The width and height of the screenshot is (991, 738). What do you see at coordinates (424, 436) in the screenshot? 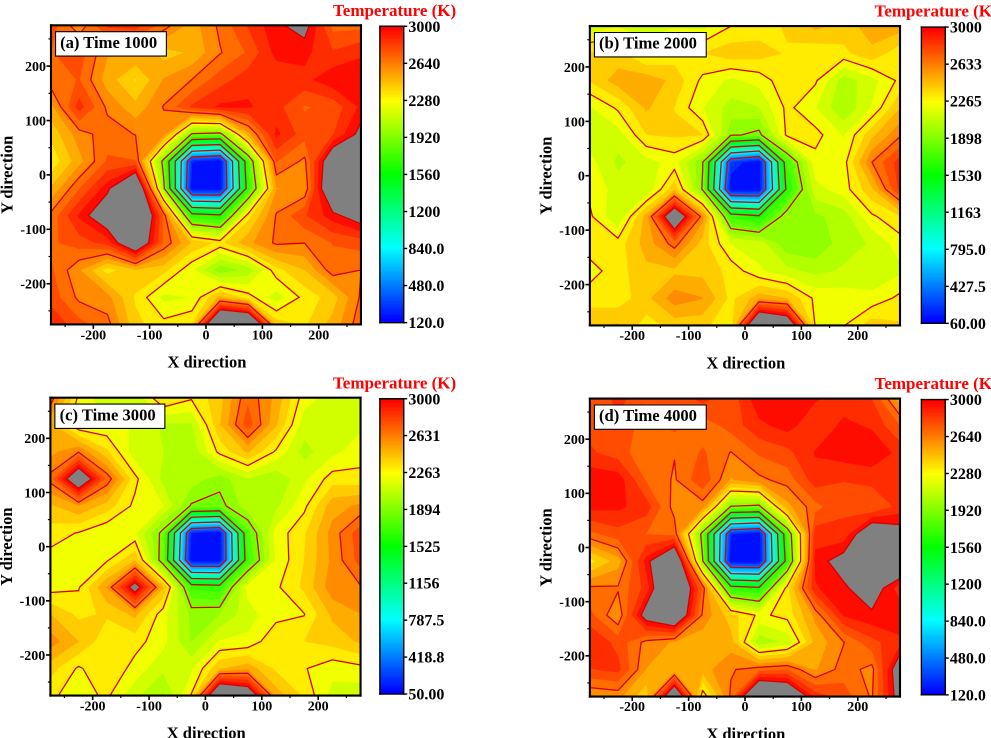
I see `svg-text: 2631` at bounding box center [424, 436].